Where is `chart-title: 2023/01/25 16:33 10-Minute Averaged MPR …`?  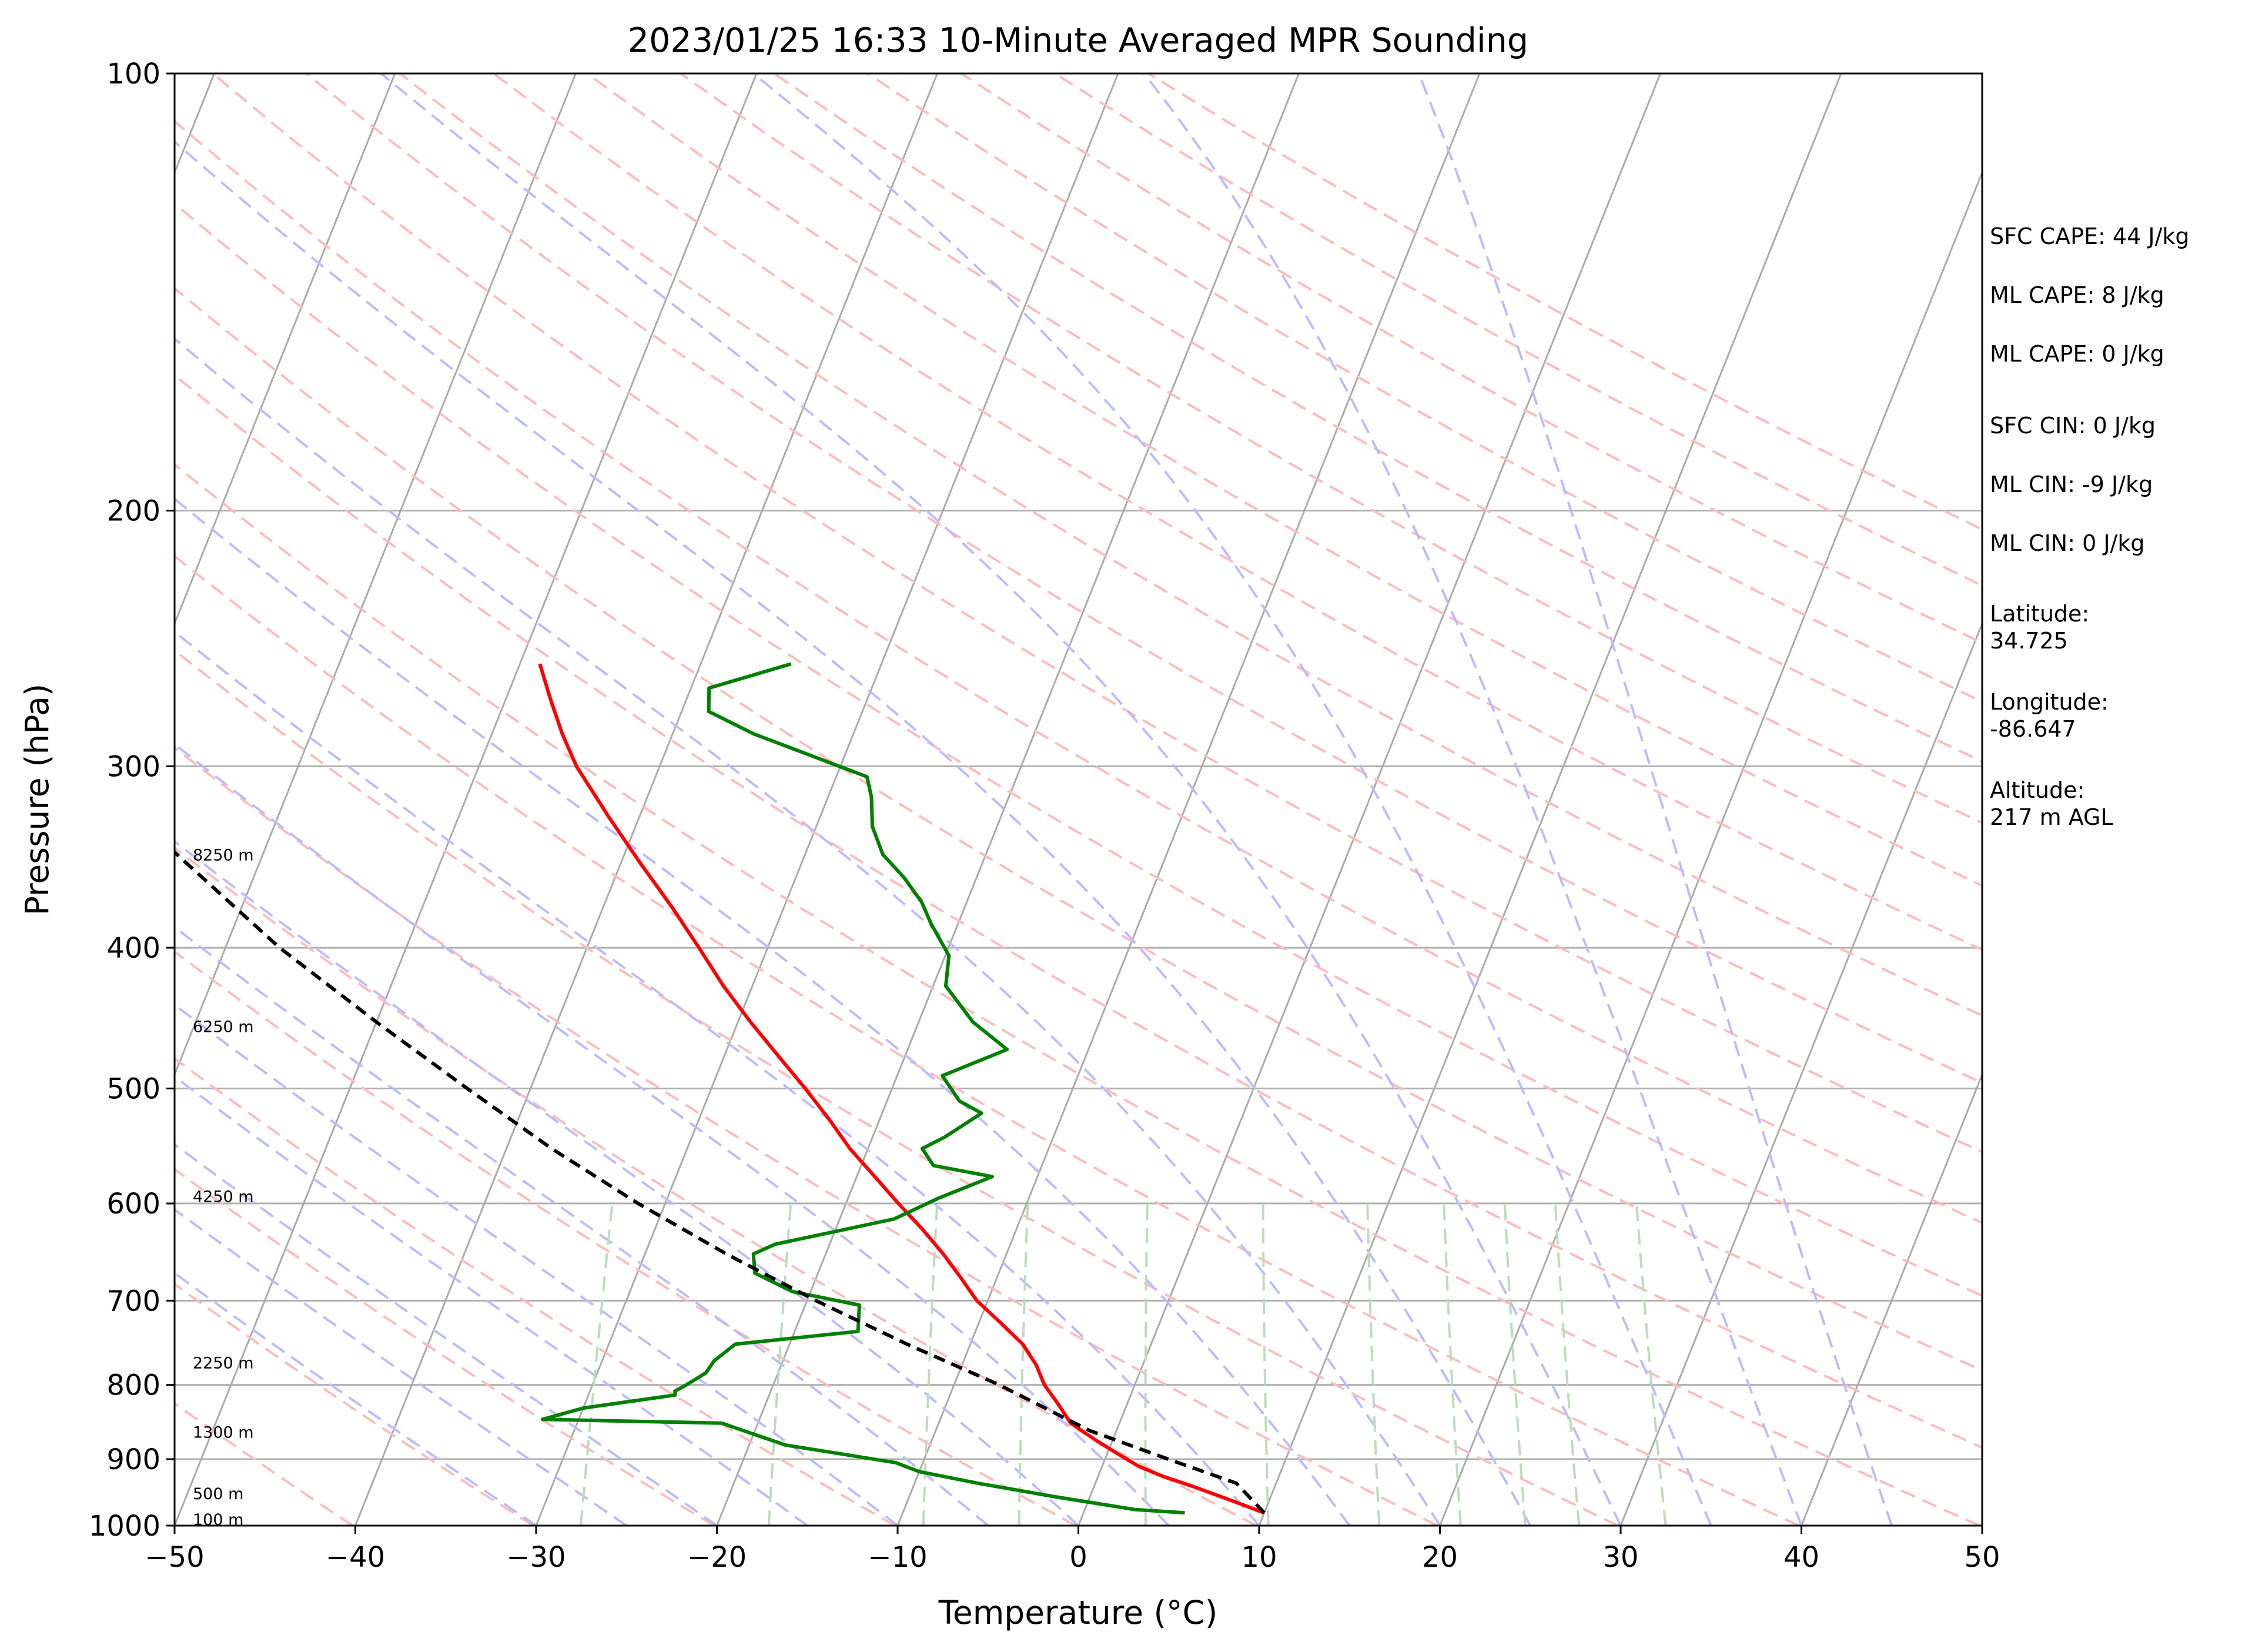
chart-title: 2023/01/25 16:33 10-Minute Averaged MPR … is located at coordinates (1078, 40).